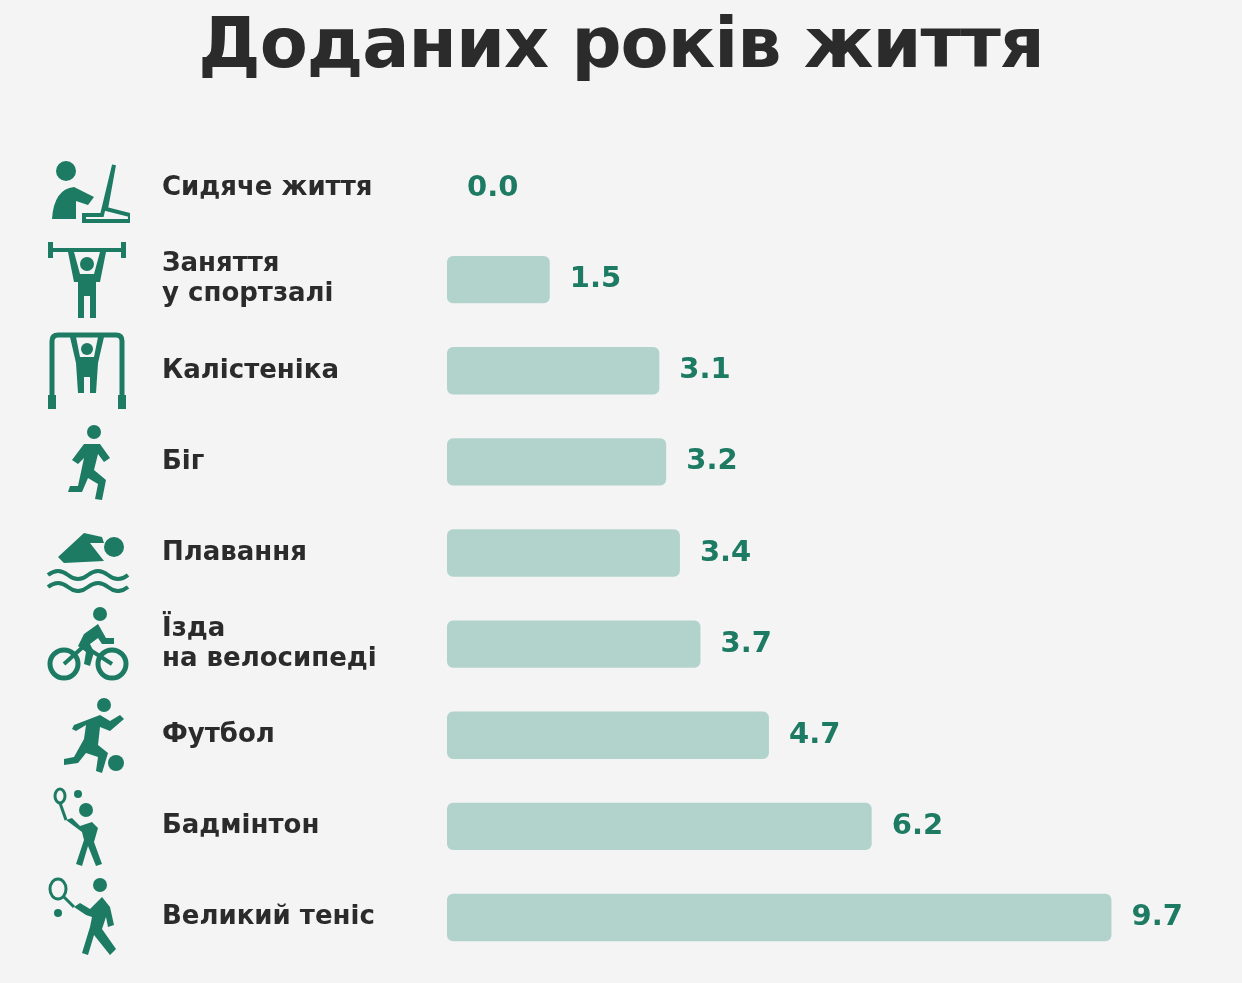 The image size is (1242, 983). What do you see at coordinates (746, 641) in the screenshot?
I see `data-label: 3.7` at bounding box center [746, 641].